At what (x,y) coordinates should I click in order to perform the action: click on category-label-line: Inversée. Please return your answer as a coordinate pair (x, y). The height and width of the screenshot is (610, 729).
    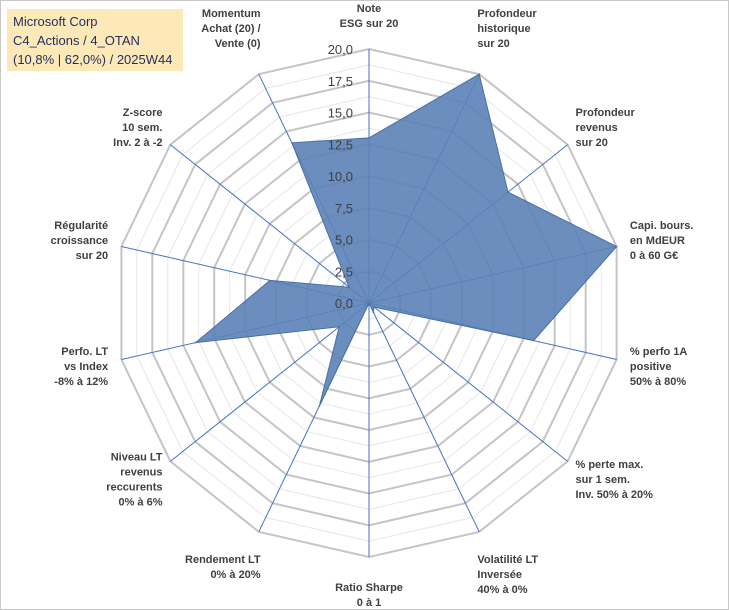
    Looking at the image, I should click on (499, 575).